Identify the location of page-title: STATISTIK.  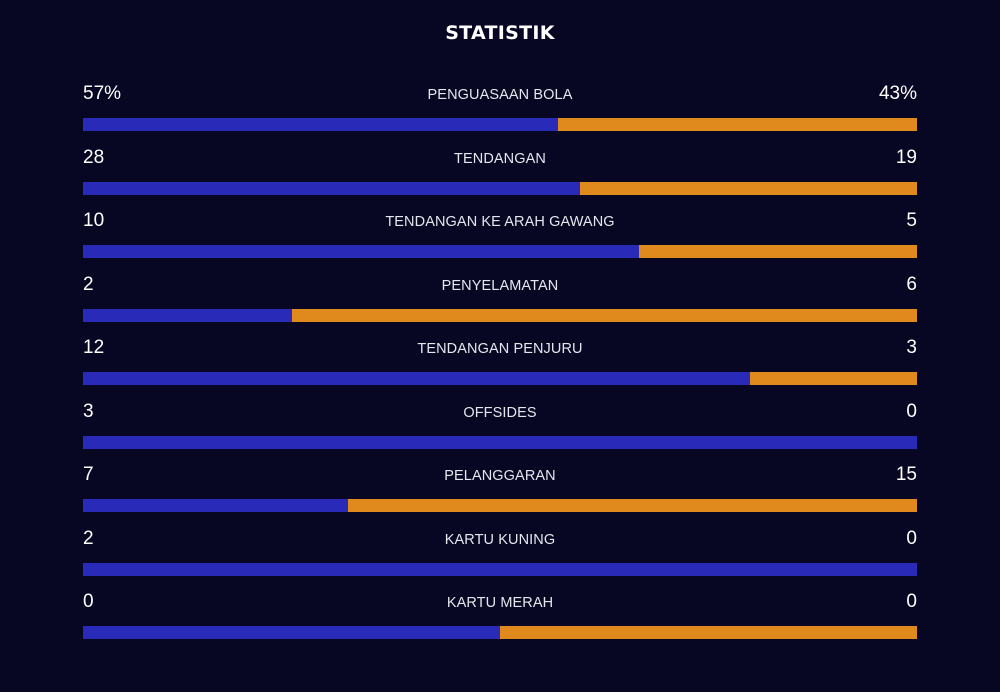
(500, 33).